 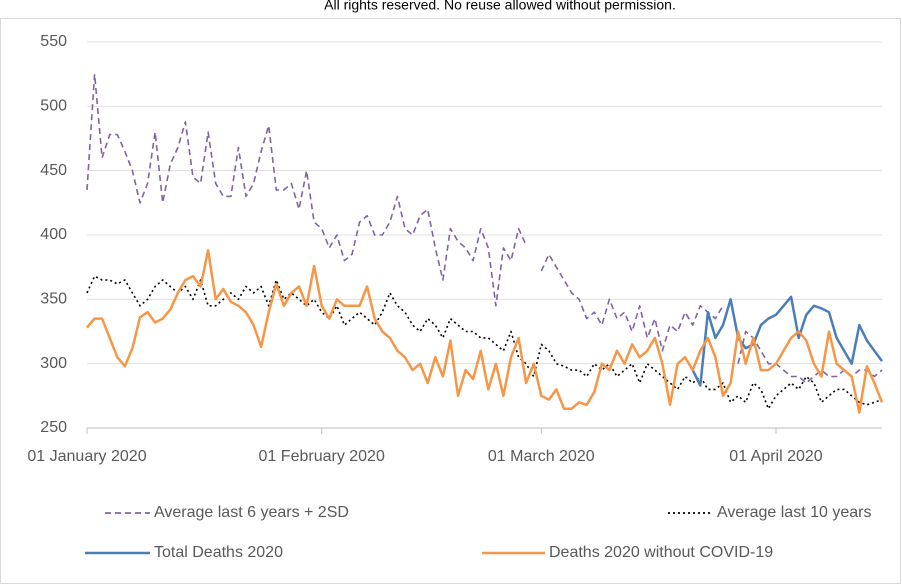 What do you see at coordinates (53, 41) in the screenshot?
I see `y-tick-label: 550` at bounding box center [53, 41].